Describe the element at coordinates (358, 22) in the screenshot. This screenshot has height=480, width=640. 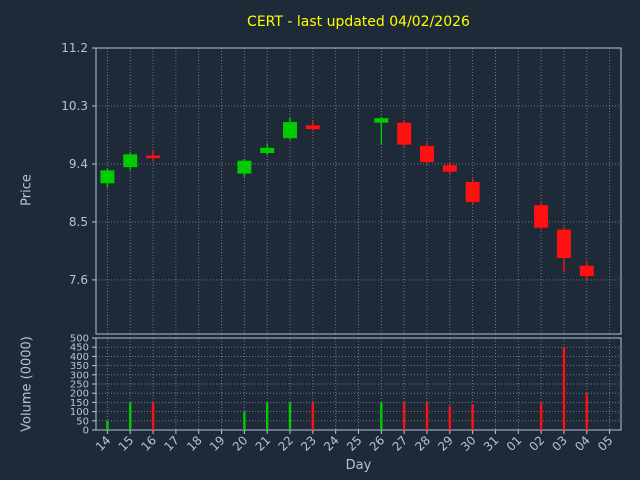
I see `chart-title: CERT - last updated 04/02/2026` at that location.